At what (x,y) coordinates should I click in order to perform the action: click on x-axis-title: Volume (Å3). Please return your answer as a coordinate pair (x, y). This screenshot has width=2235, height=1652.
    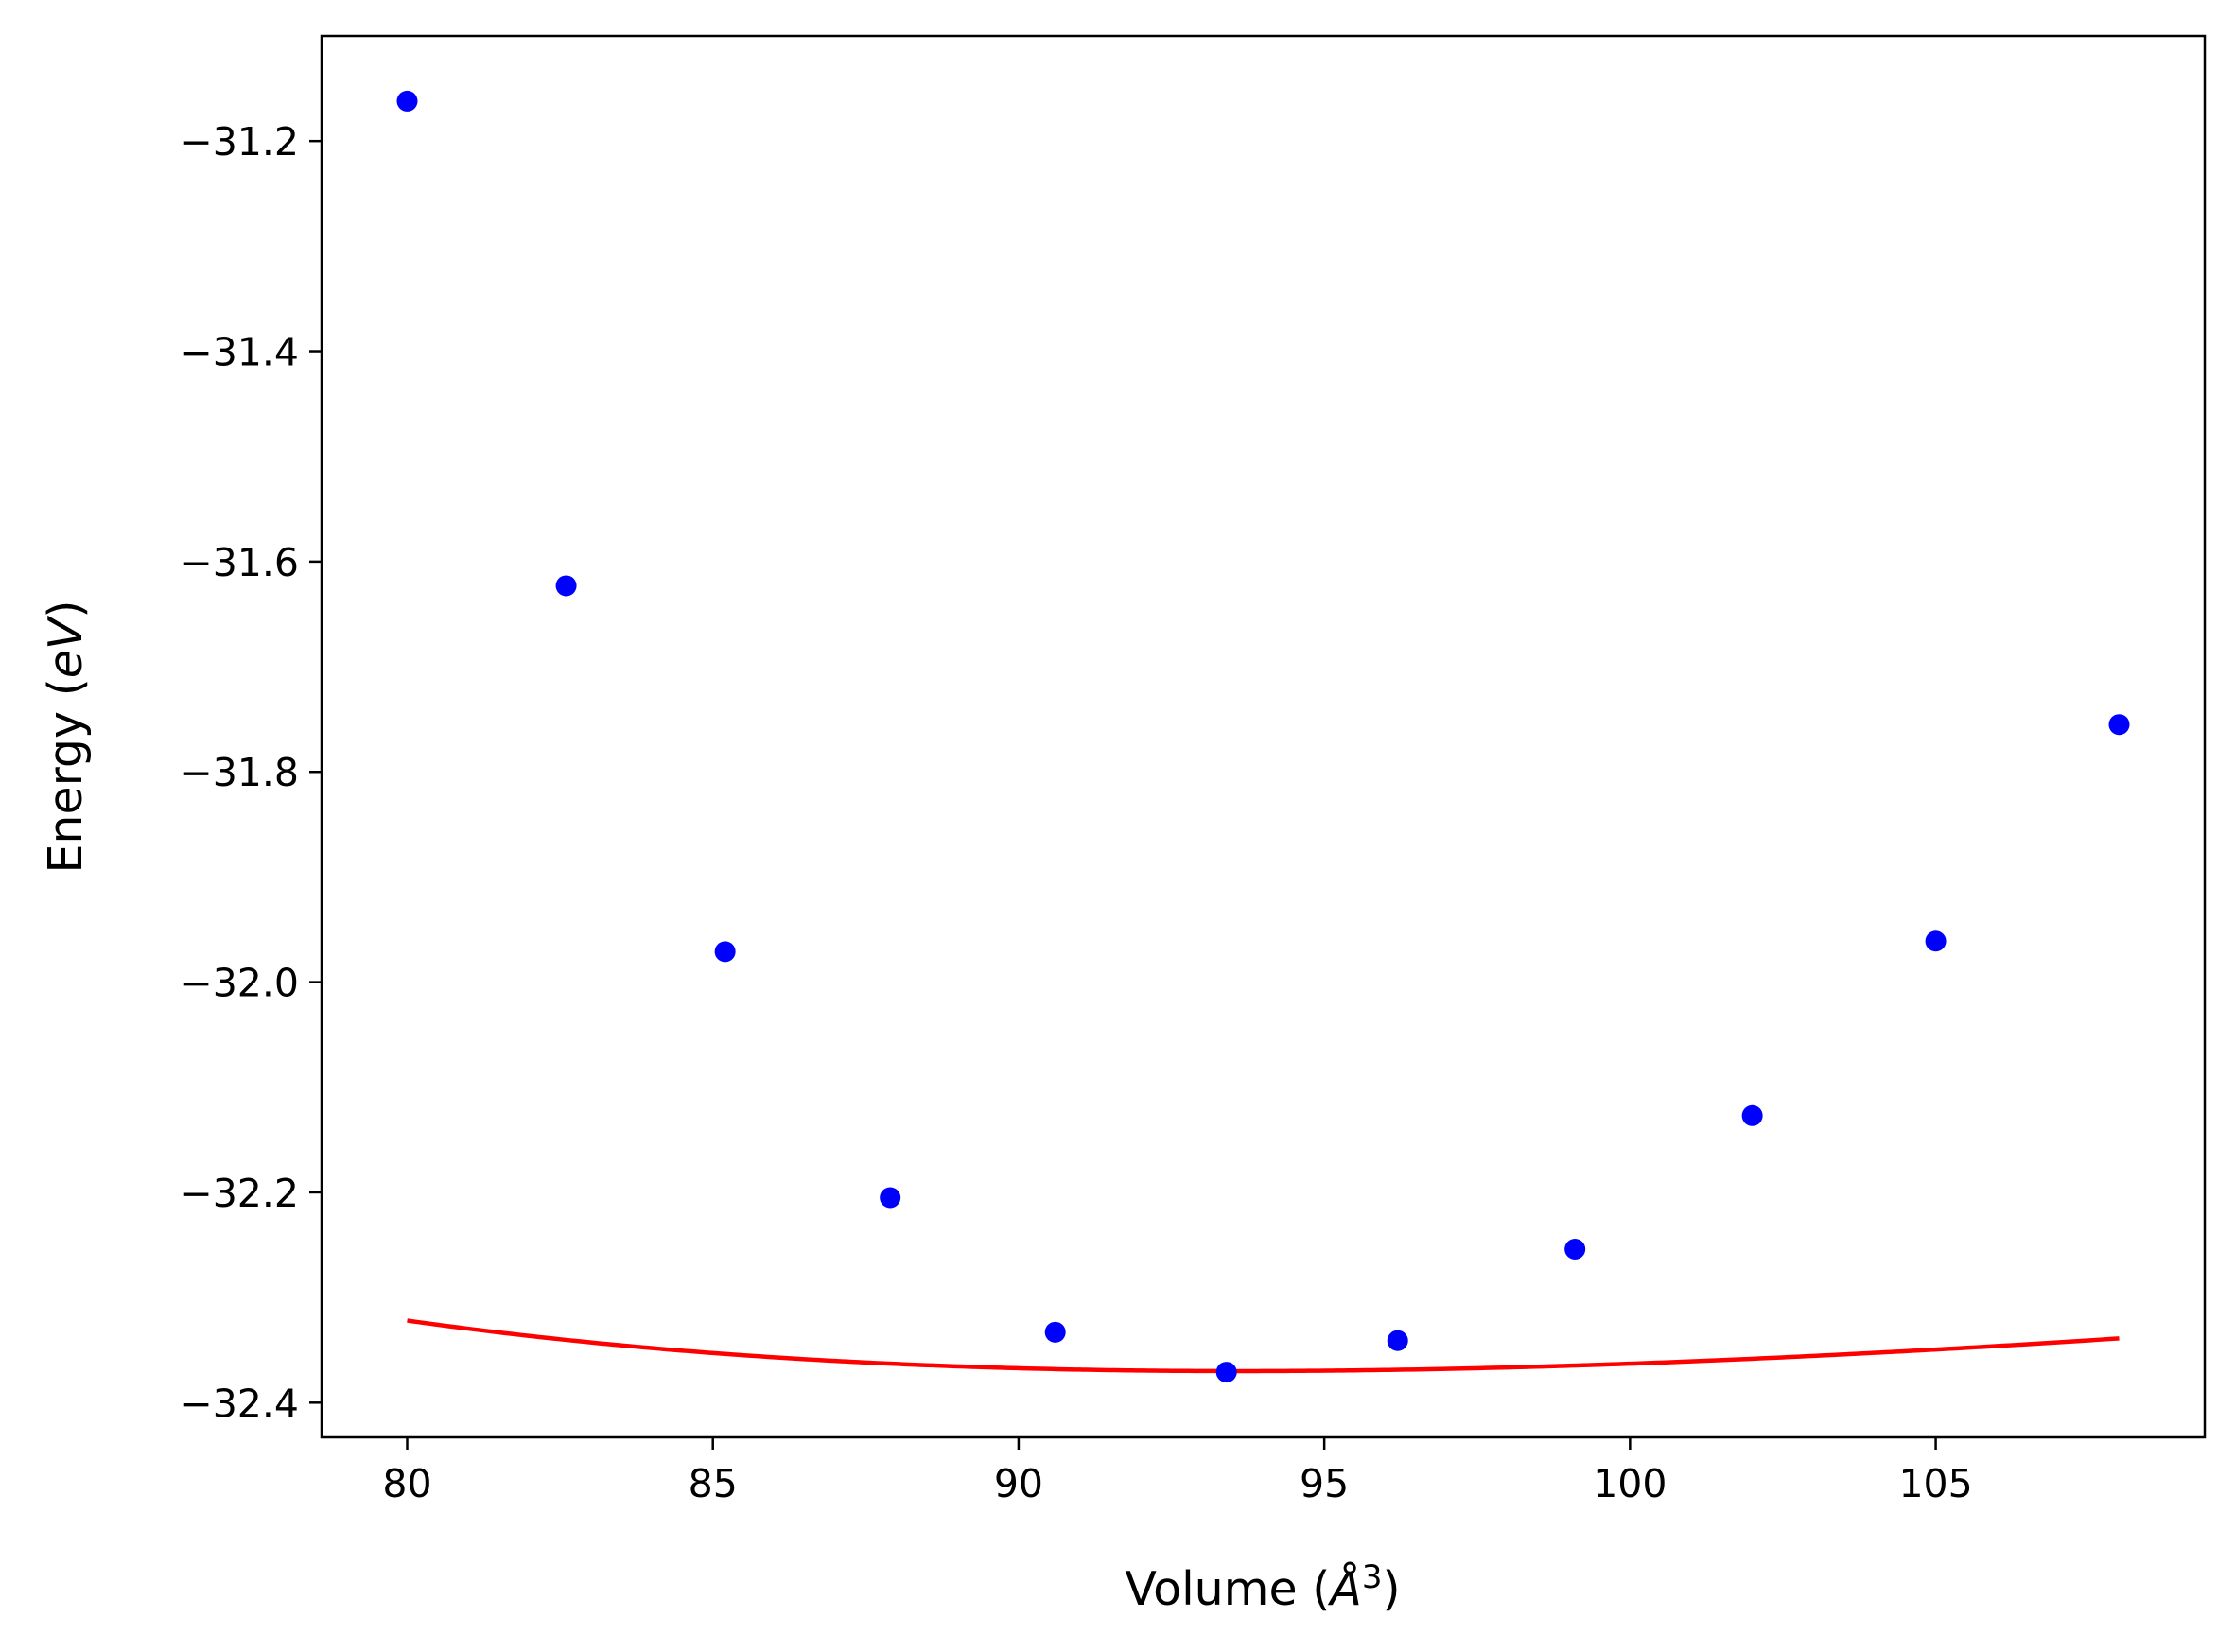
    Looking at the image, I should click on (1262, 1587).